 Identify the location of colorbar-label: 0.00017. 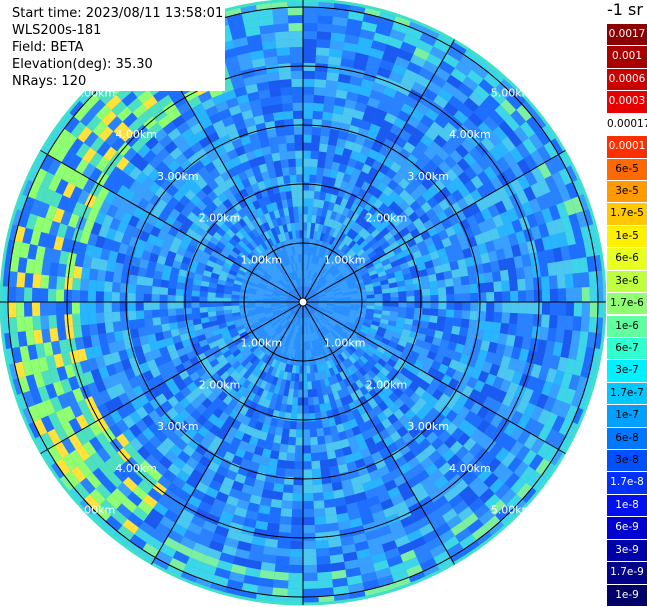
(627, 124).